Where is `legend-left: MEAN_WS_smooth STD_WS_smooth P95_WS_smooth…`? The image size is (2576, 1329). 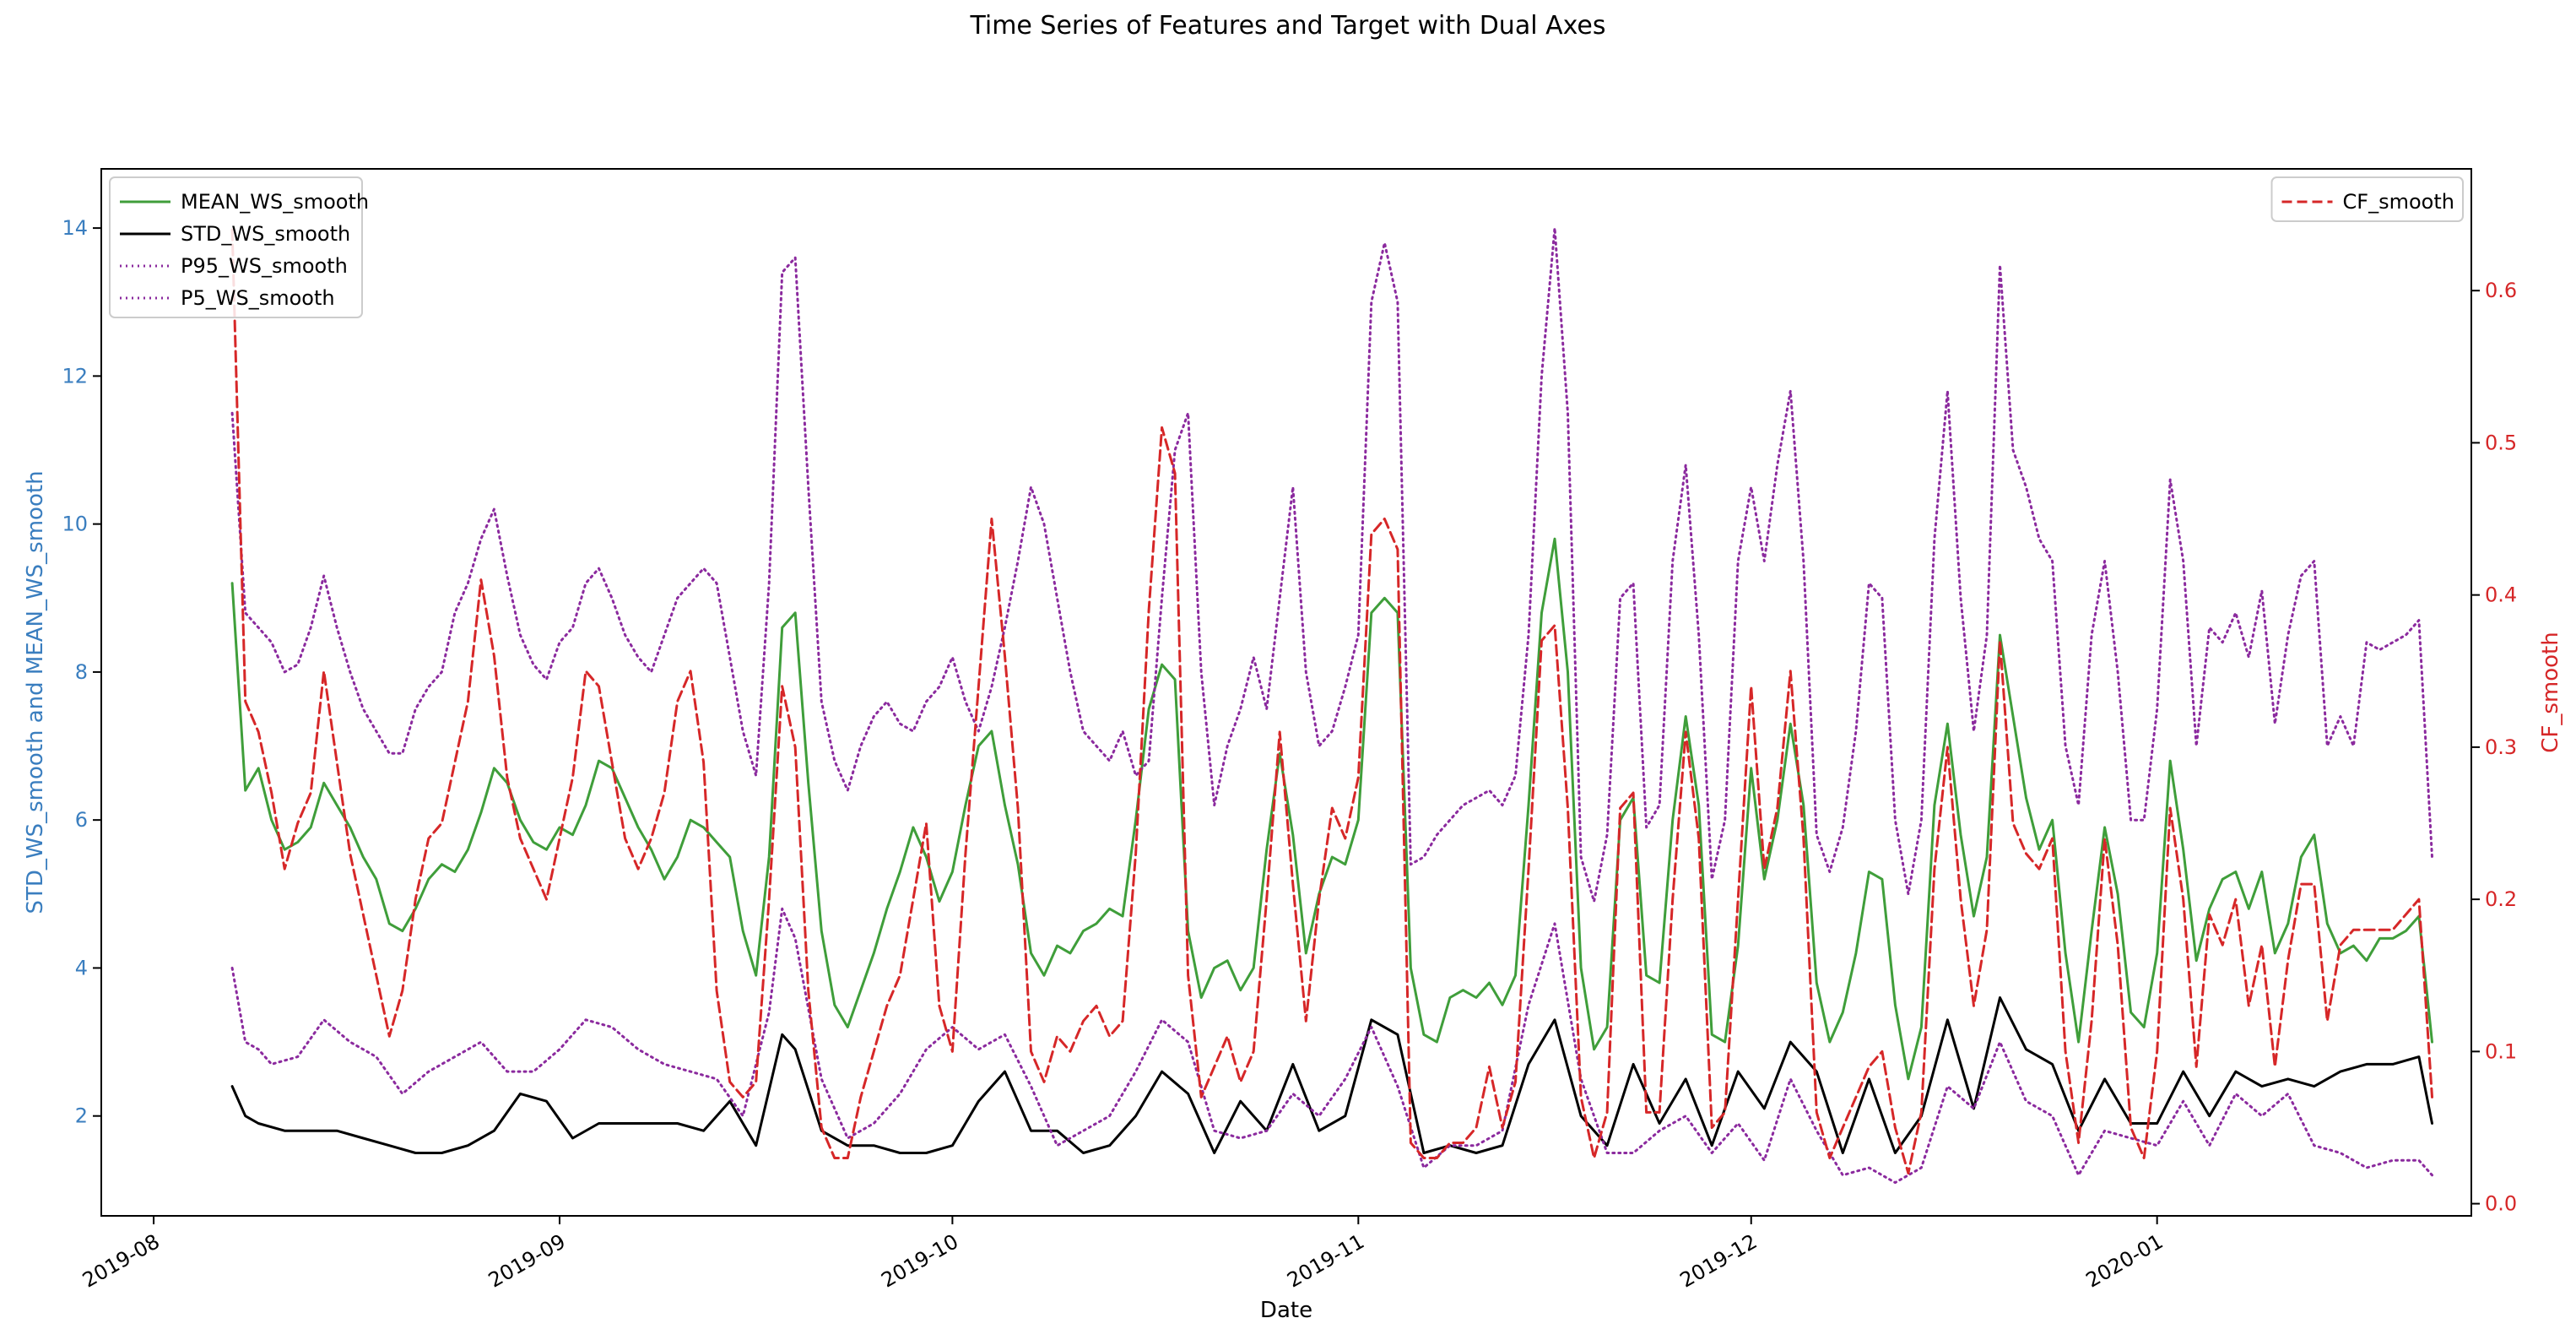
legend-left: MEAN_WS_smooth STD_WS_smooth P95_WS_smooth… is located at coordinates (239, 247).